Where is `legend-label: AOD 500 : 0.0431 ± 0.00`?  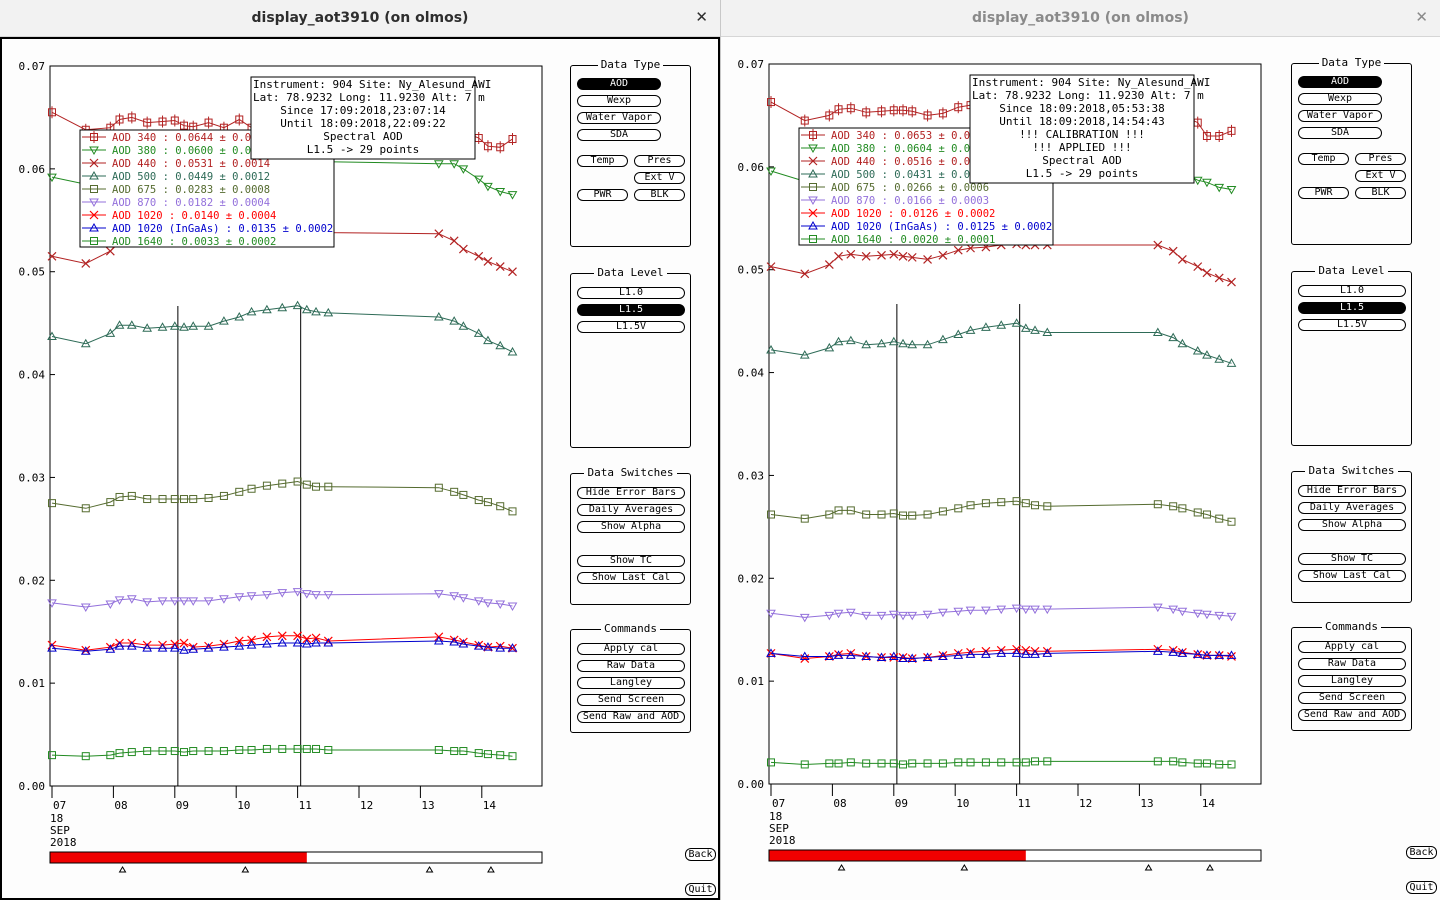 legend-label: AOD 500 : 0.0431 ± 0.00 is located at coordinates (903, 175).